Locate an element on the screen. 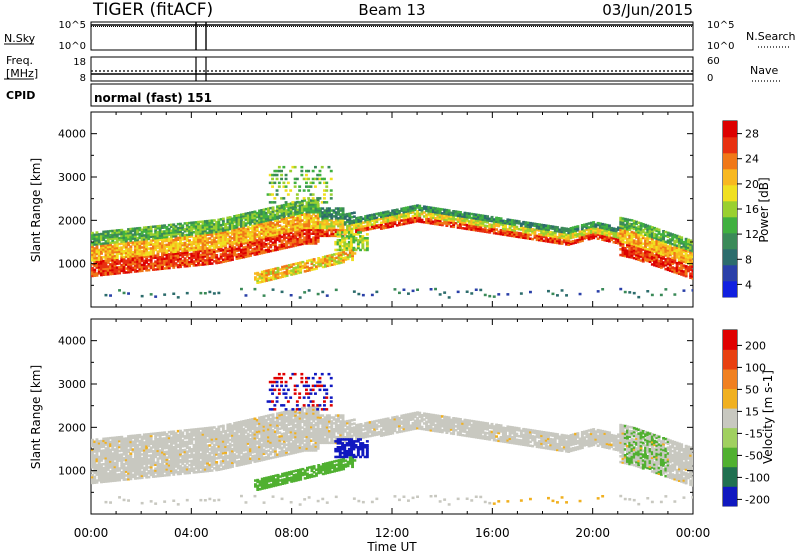 This screenshot has width=800, height=554. cpid-label: CPID is located at coordinates (20, 95).